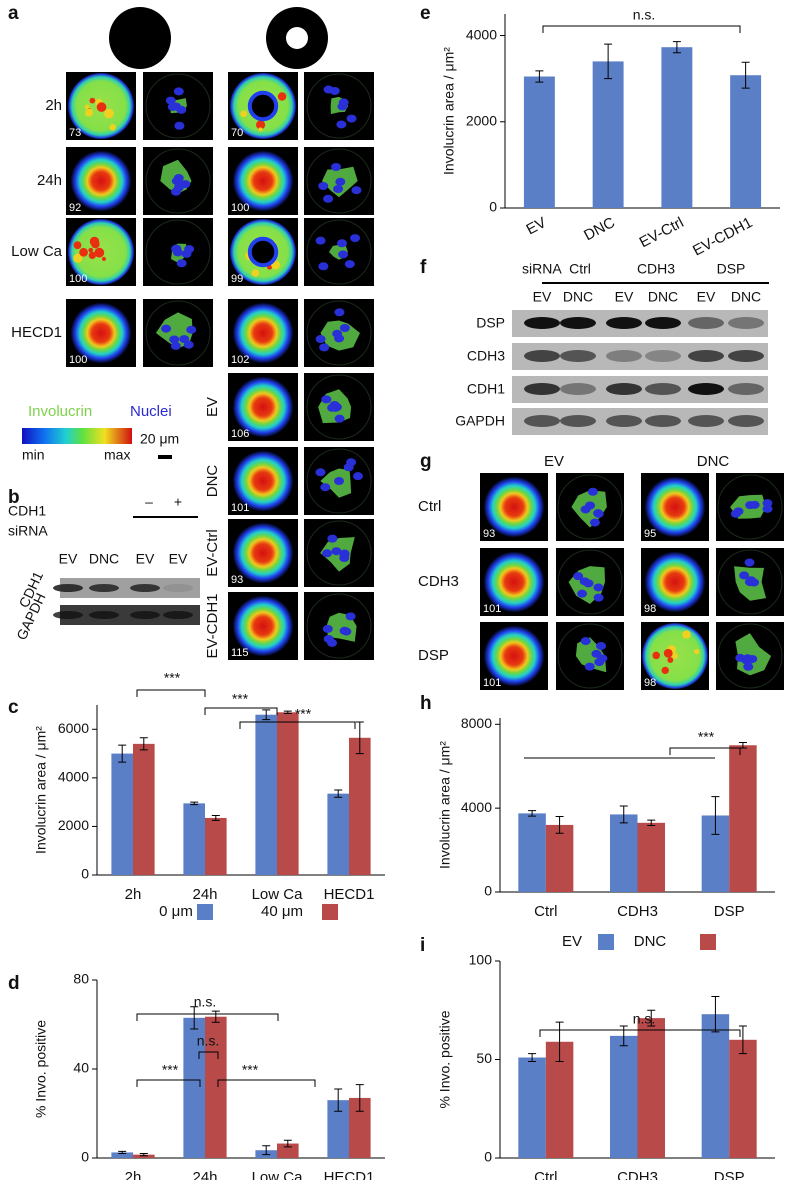 This screenshot has height=1180, width=788. Describe the element at coordinates (159, 439) in the screenshot. I see `scale-label: 20 μm` at that location.